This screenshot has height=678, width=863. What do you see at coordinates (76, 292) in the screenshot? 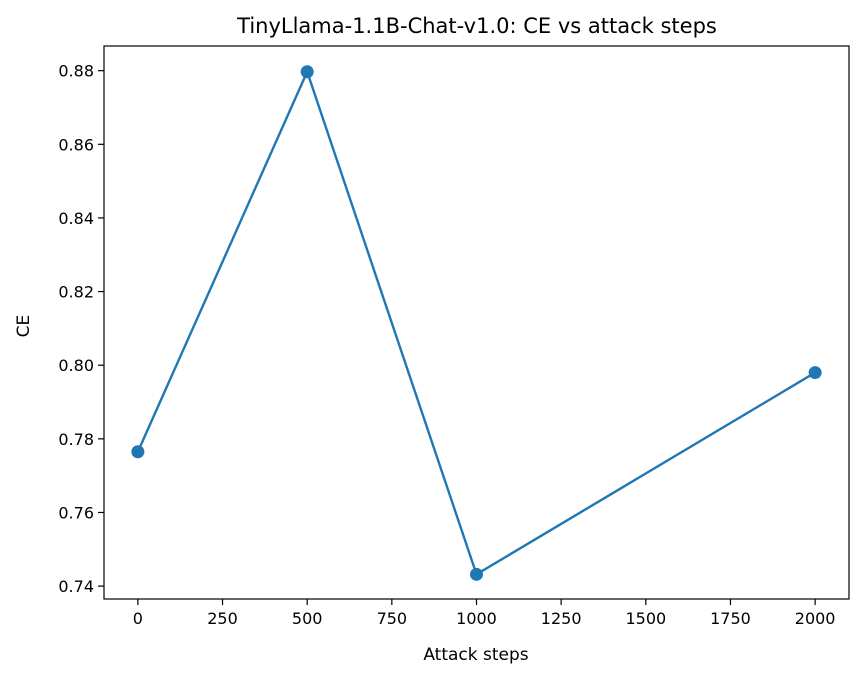
I see `y-tick-label: 0.82` at bounding box center [76, 292].